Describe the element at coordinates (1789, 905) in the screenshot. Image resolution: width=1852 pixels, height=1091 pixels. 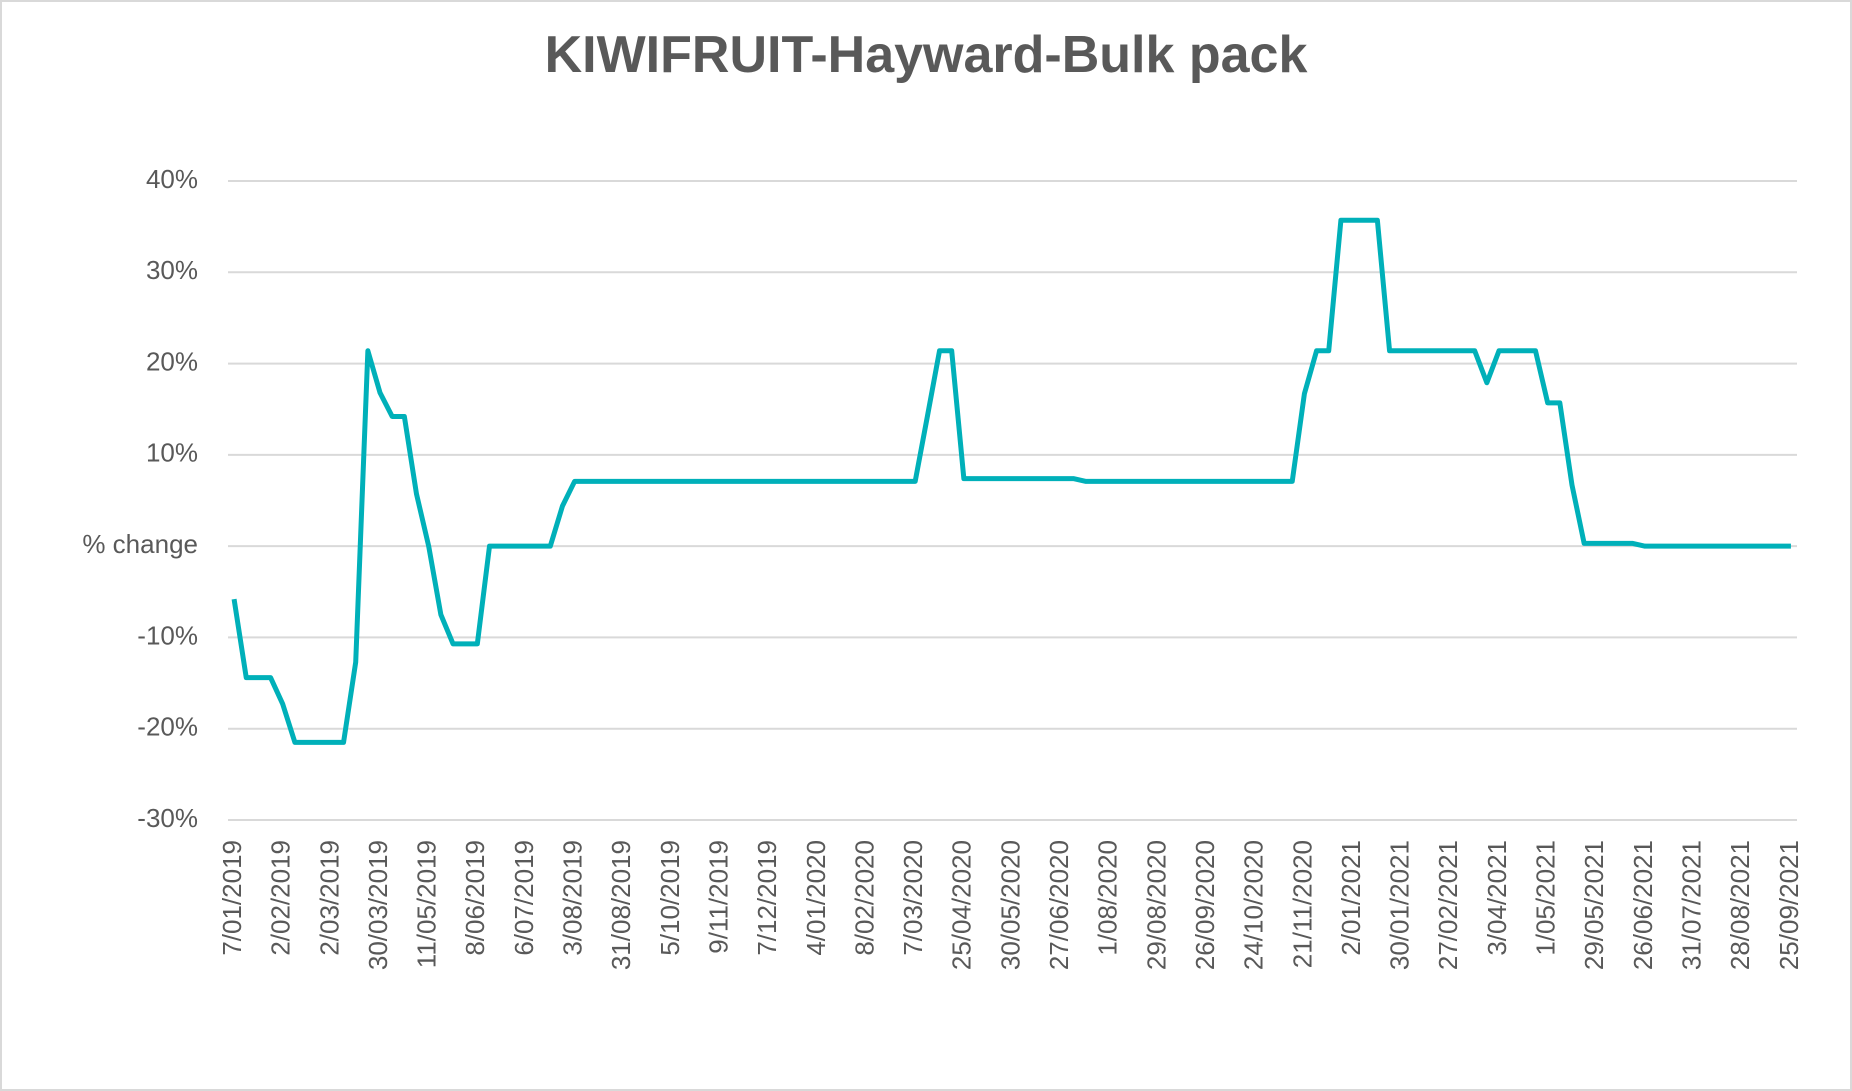
I see `x-tick-label: 25/09/2021` at that location.